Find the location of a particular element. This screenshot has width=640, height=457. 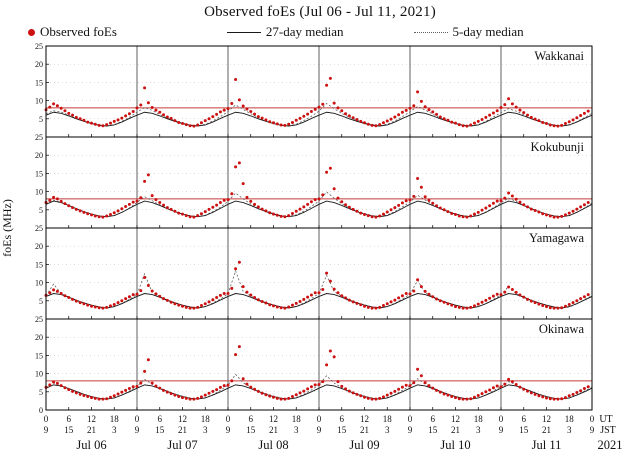

y-tick-label: 5 is located at coordinates (41, 392).